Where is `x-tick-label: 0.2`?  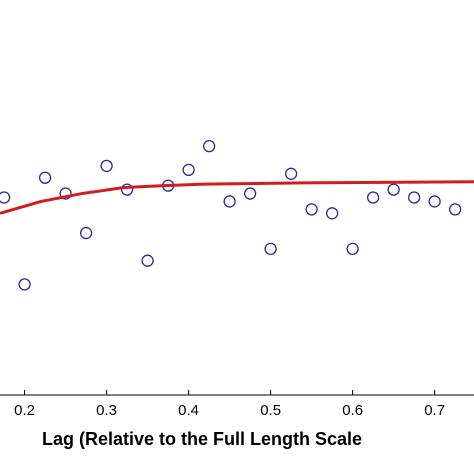 x-tick-label: 0.2 is located at coordinates (24, 410).